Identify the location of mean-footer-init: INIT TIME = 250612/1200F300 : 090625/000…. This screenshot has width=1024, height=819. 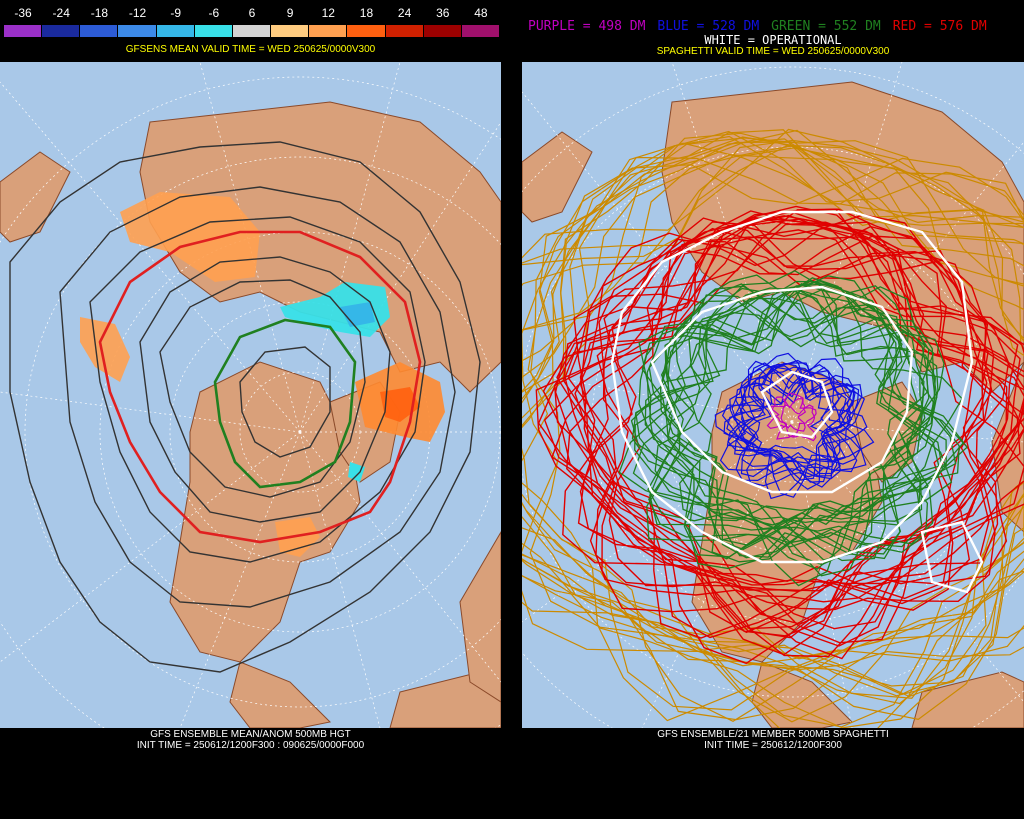
(250, 745).